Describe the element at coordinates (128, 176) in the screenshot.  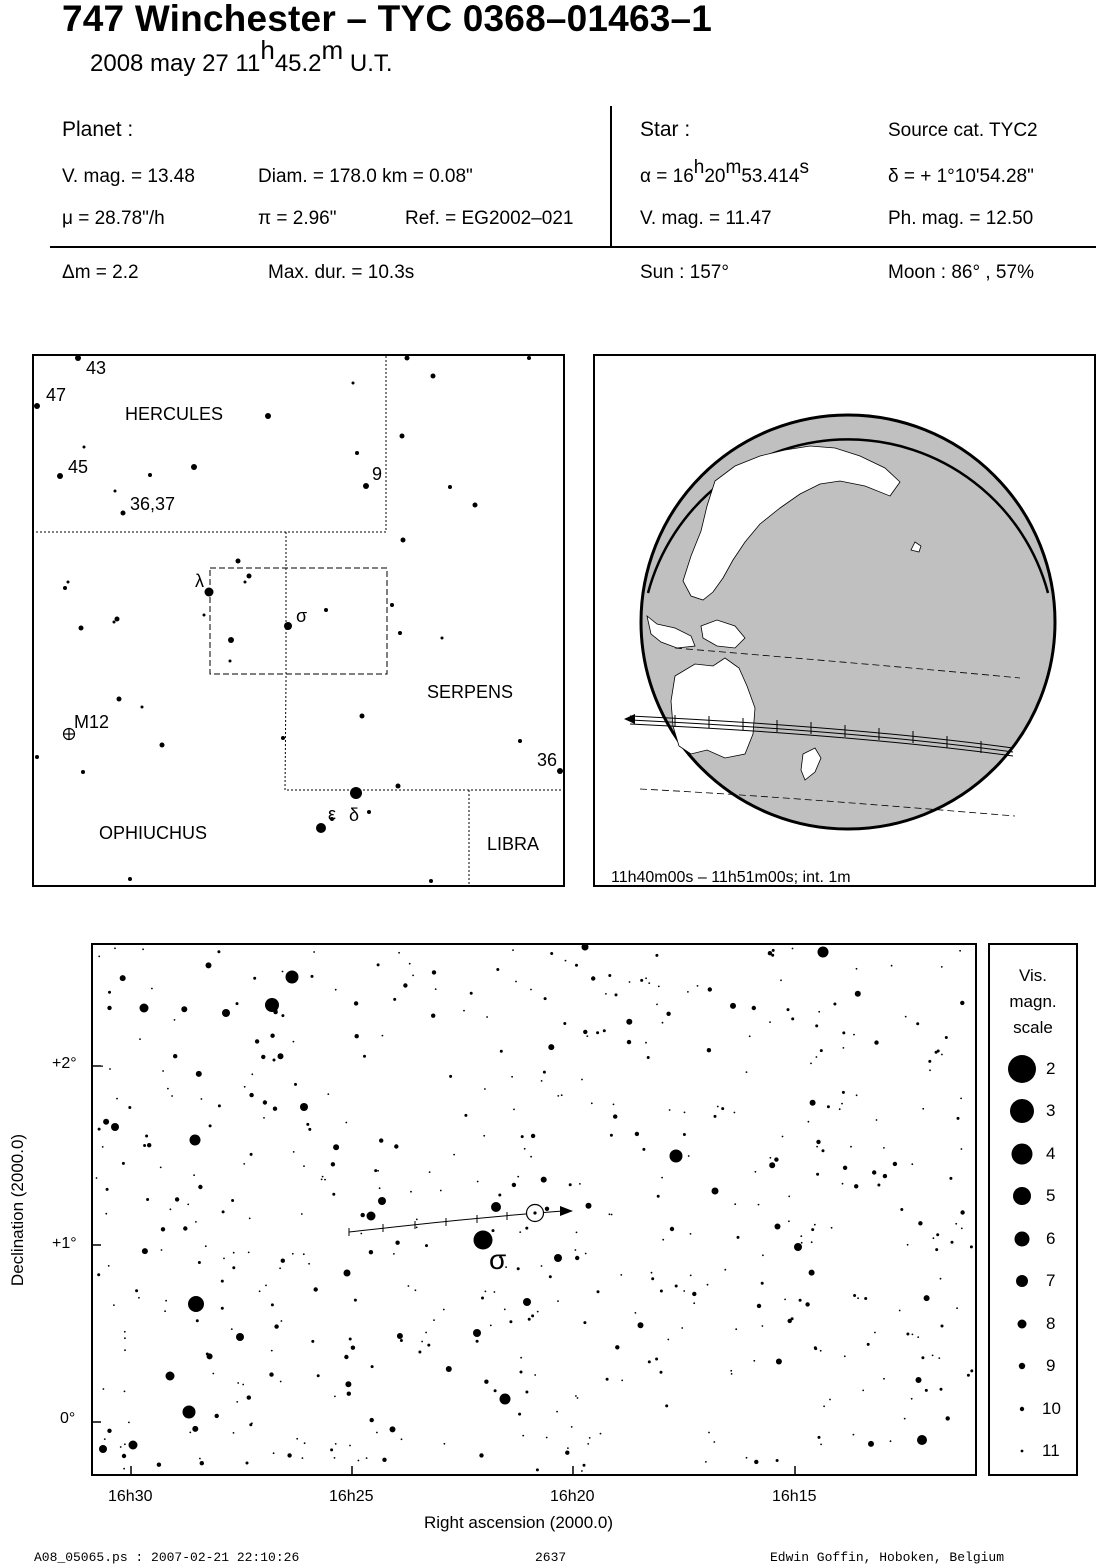
I see `planet-vmag: V. mag. = 13.48` at that location.